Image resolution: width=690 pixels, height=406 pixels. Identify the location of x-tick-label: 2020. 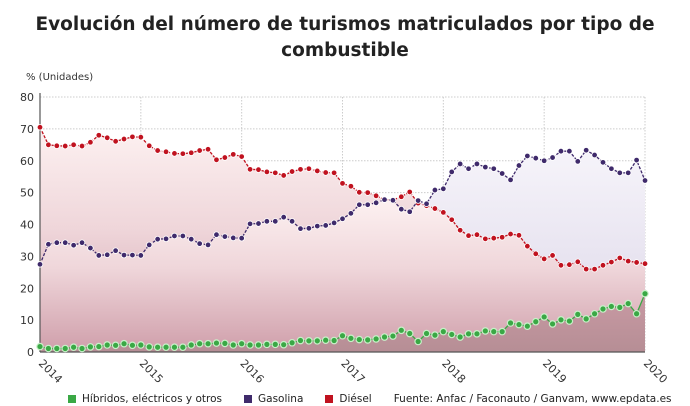
(655, 371).